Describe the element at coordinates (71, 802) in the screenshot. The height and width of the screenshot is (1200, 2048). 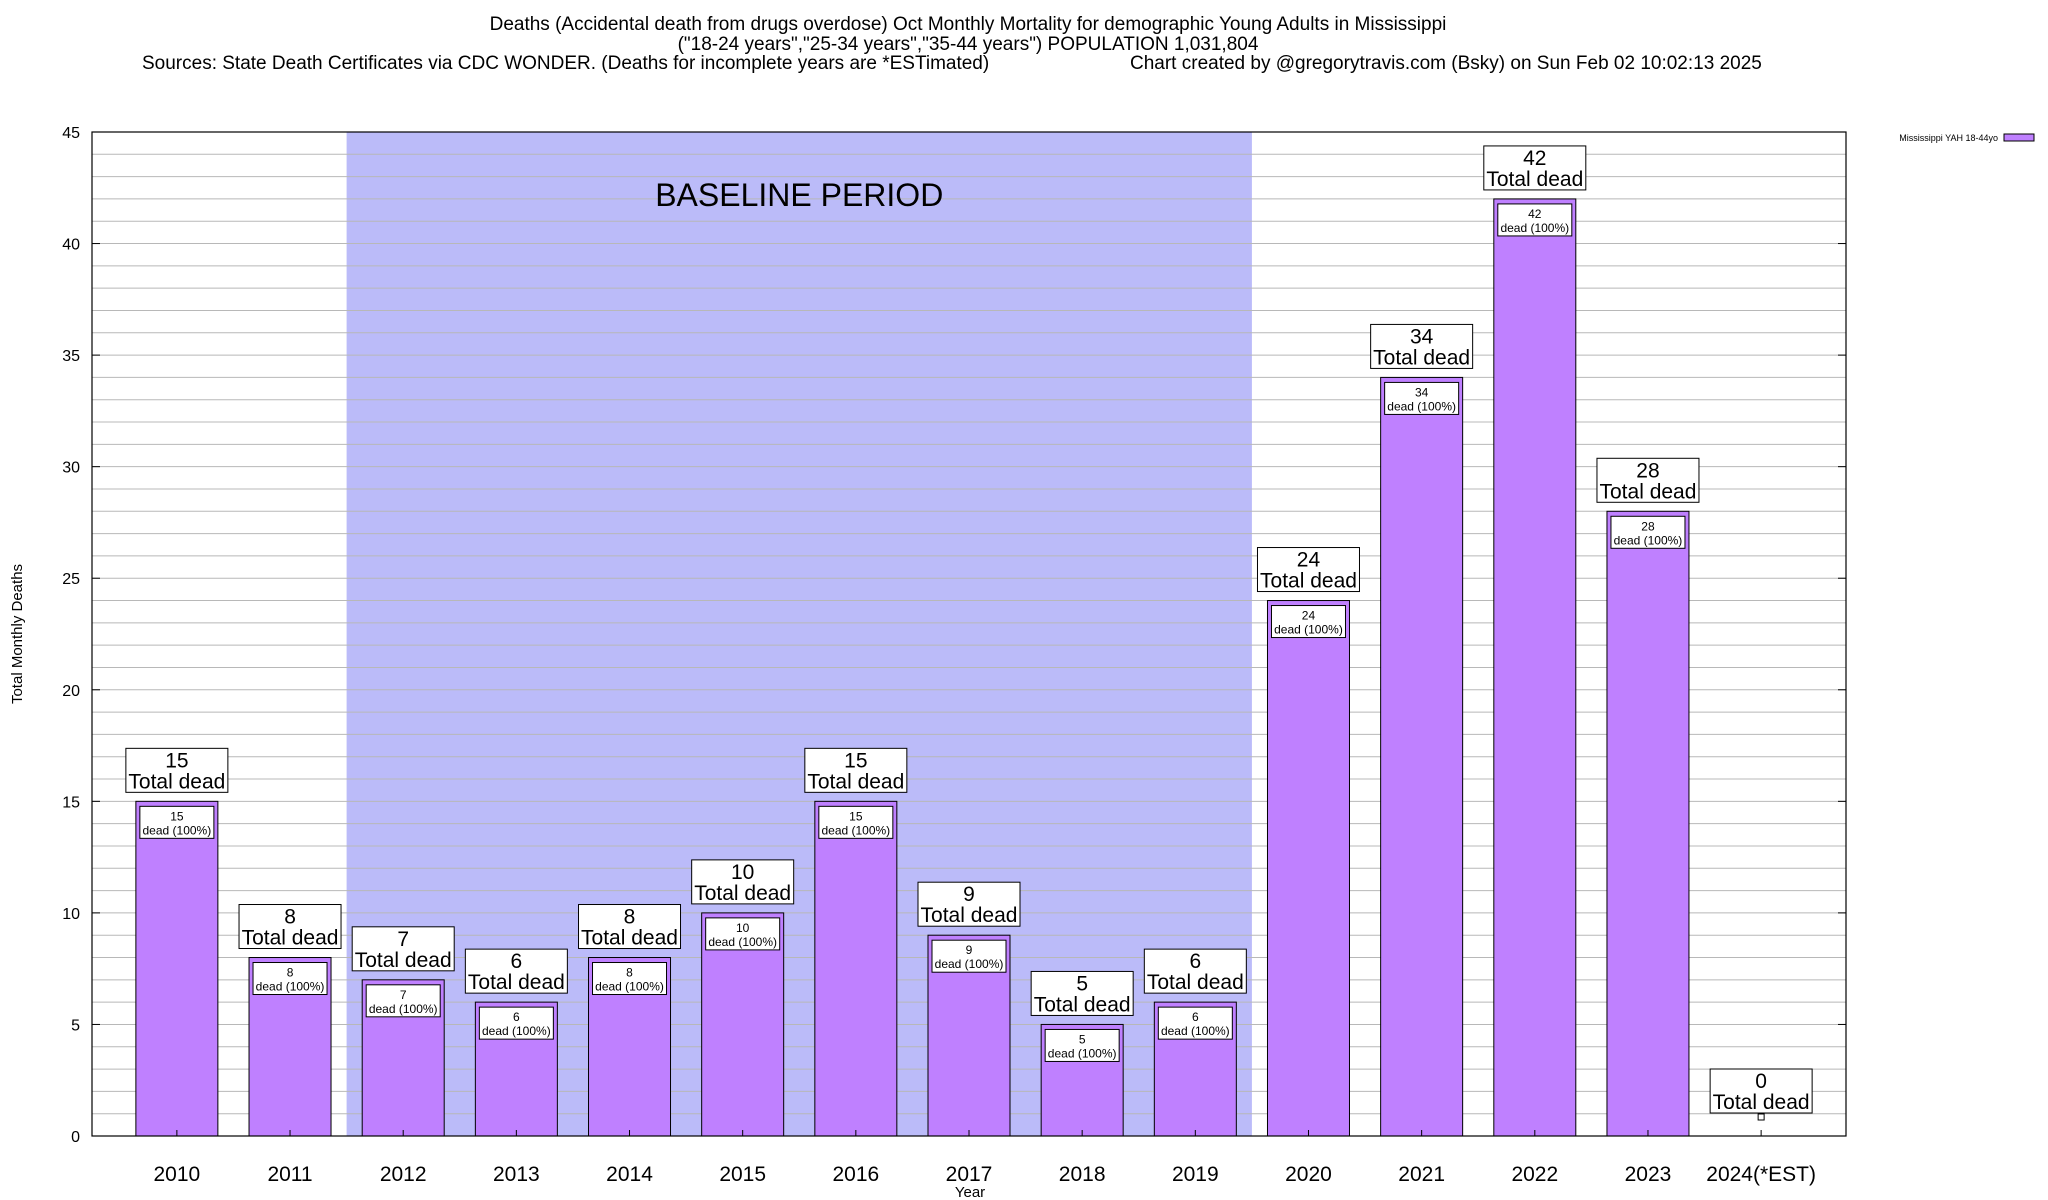
I see `y-tick-label: 15` at that location.